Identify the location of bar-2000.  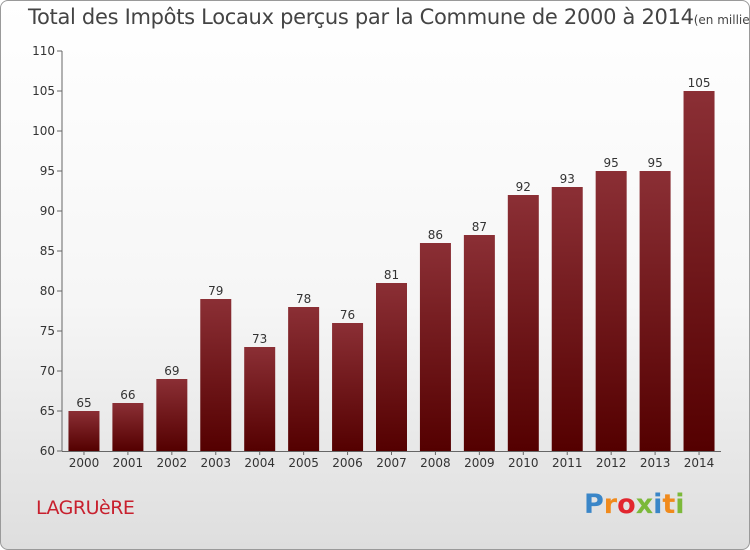
(84, 431).